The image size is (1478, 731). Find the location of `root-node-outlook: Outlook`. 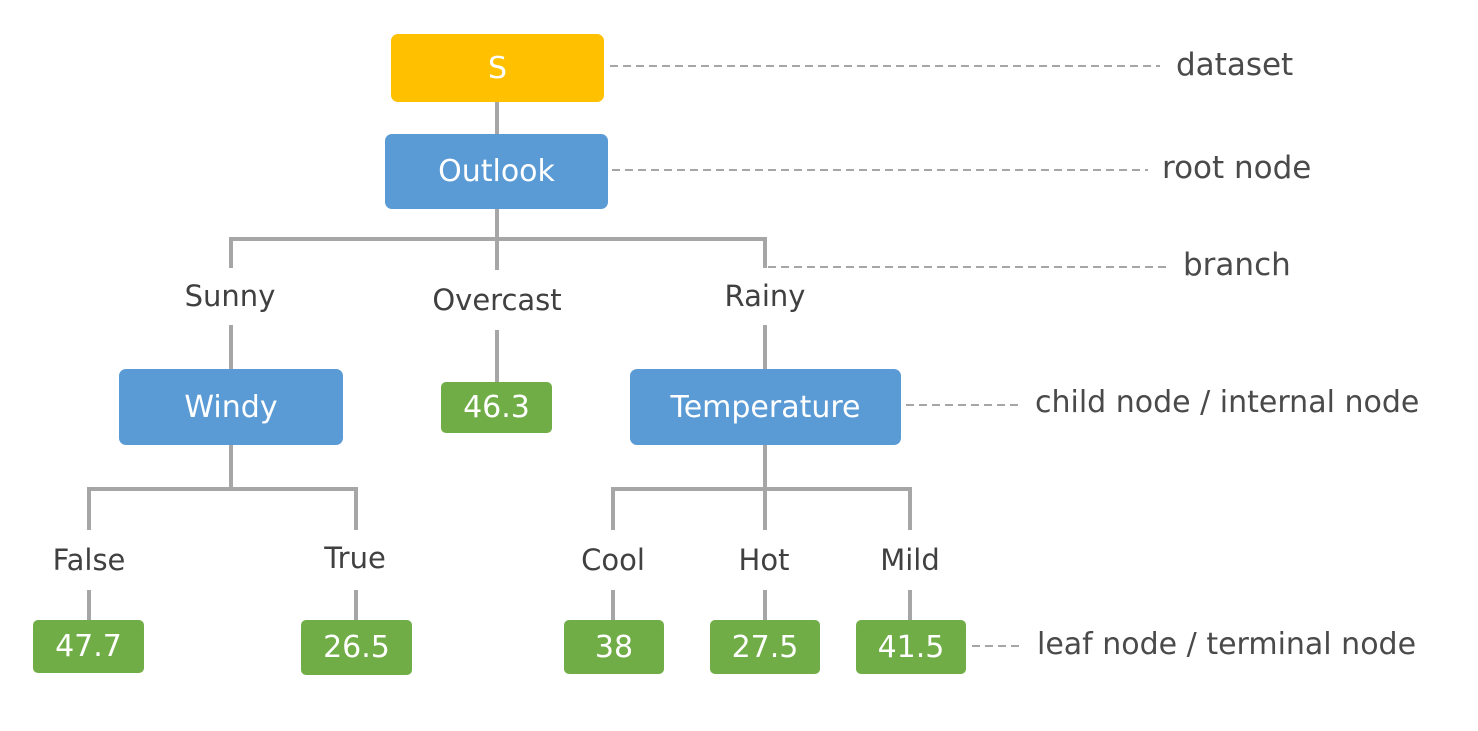

root-node-outlook: Outlook is located at coordinates (496, 171).